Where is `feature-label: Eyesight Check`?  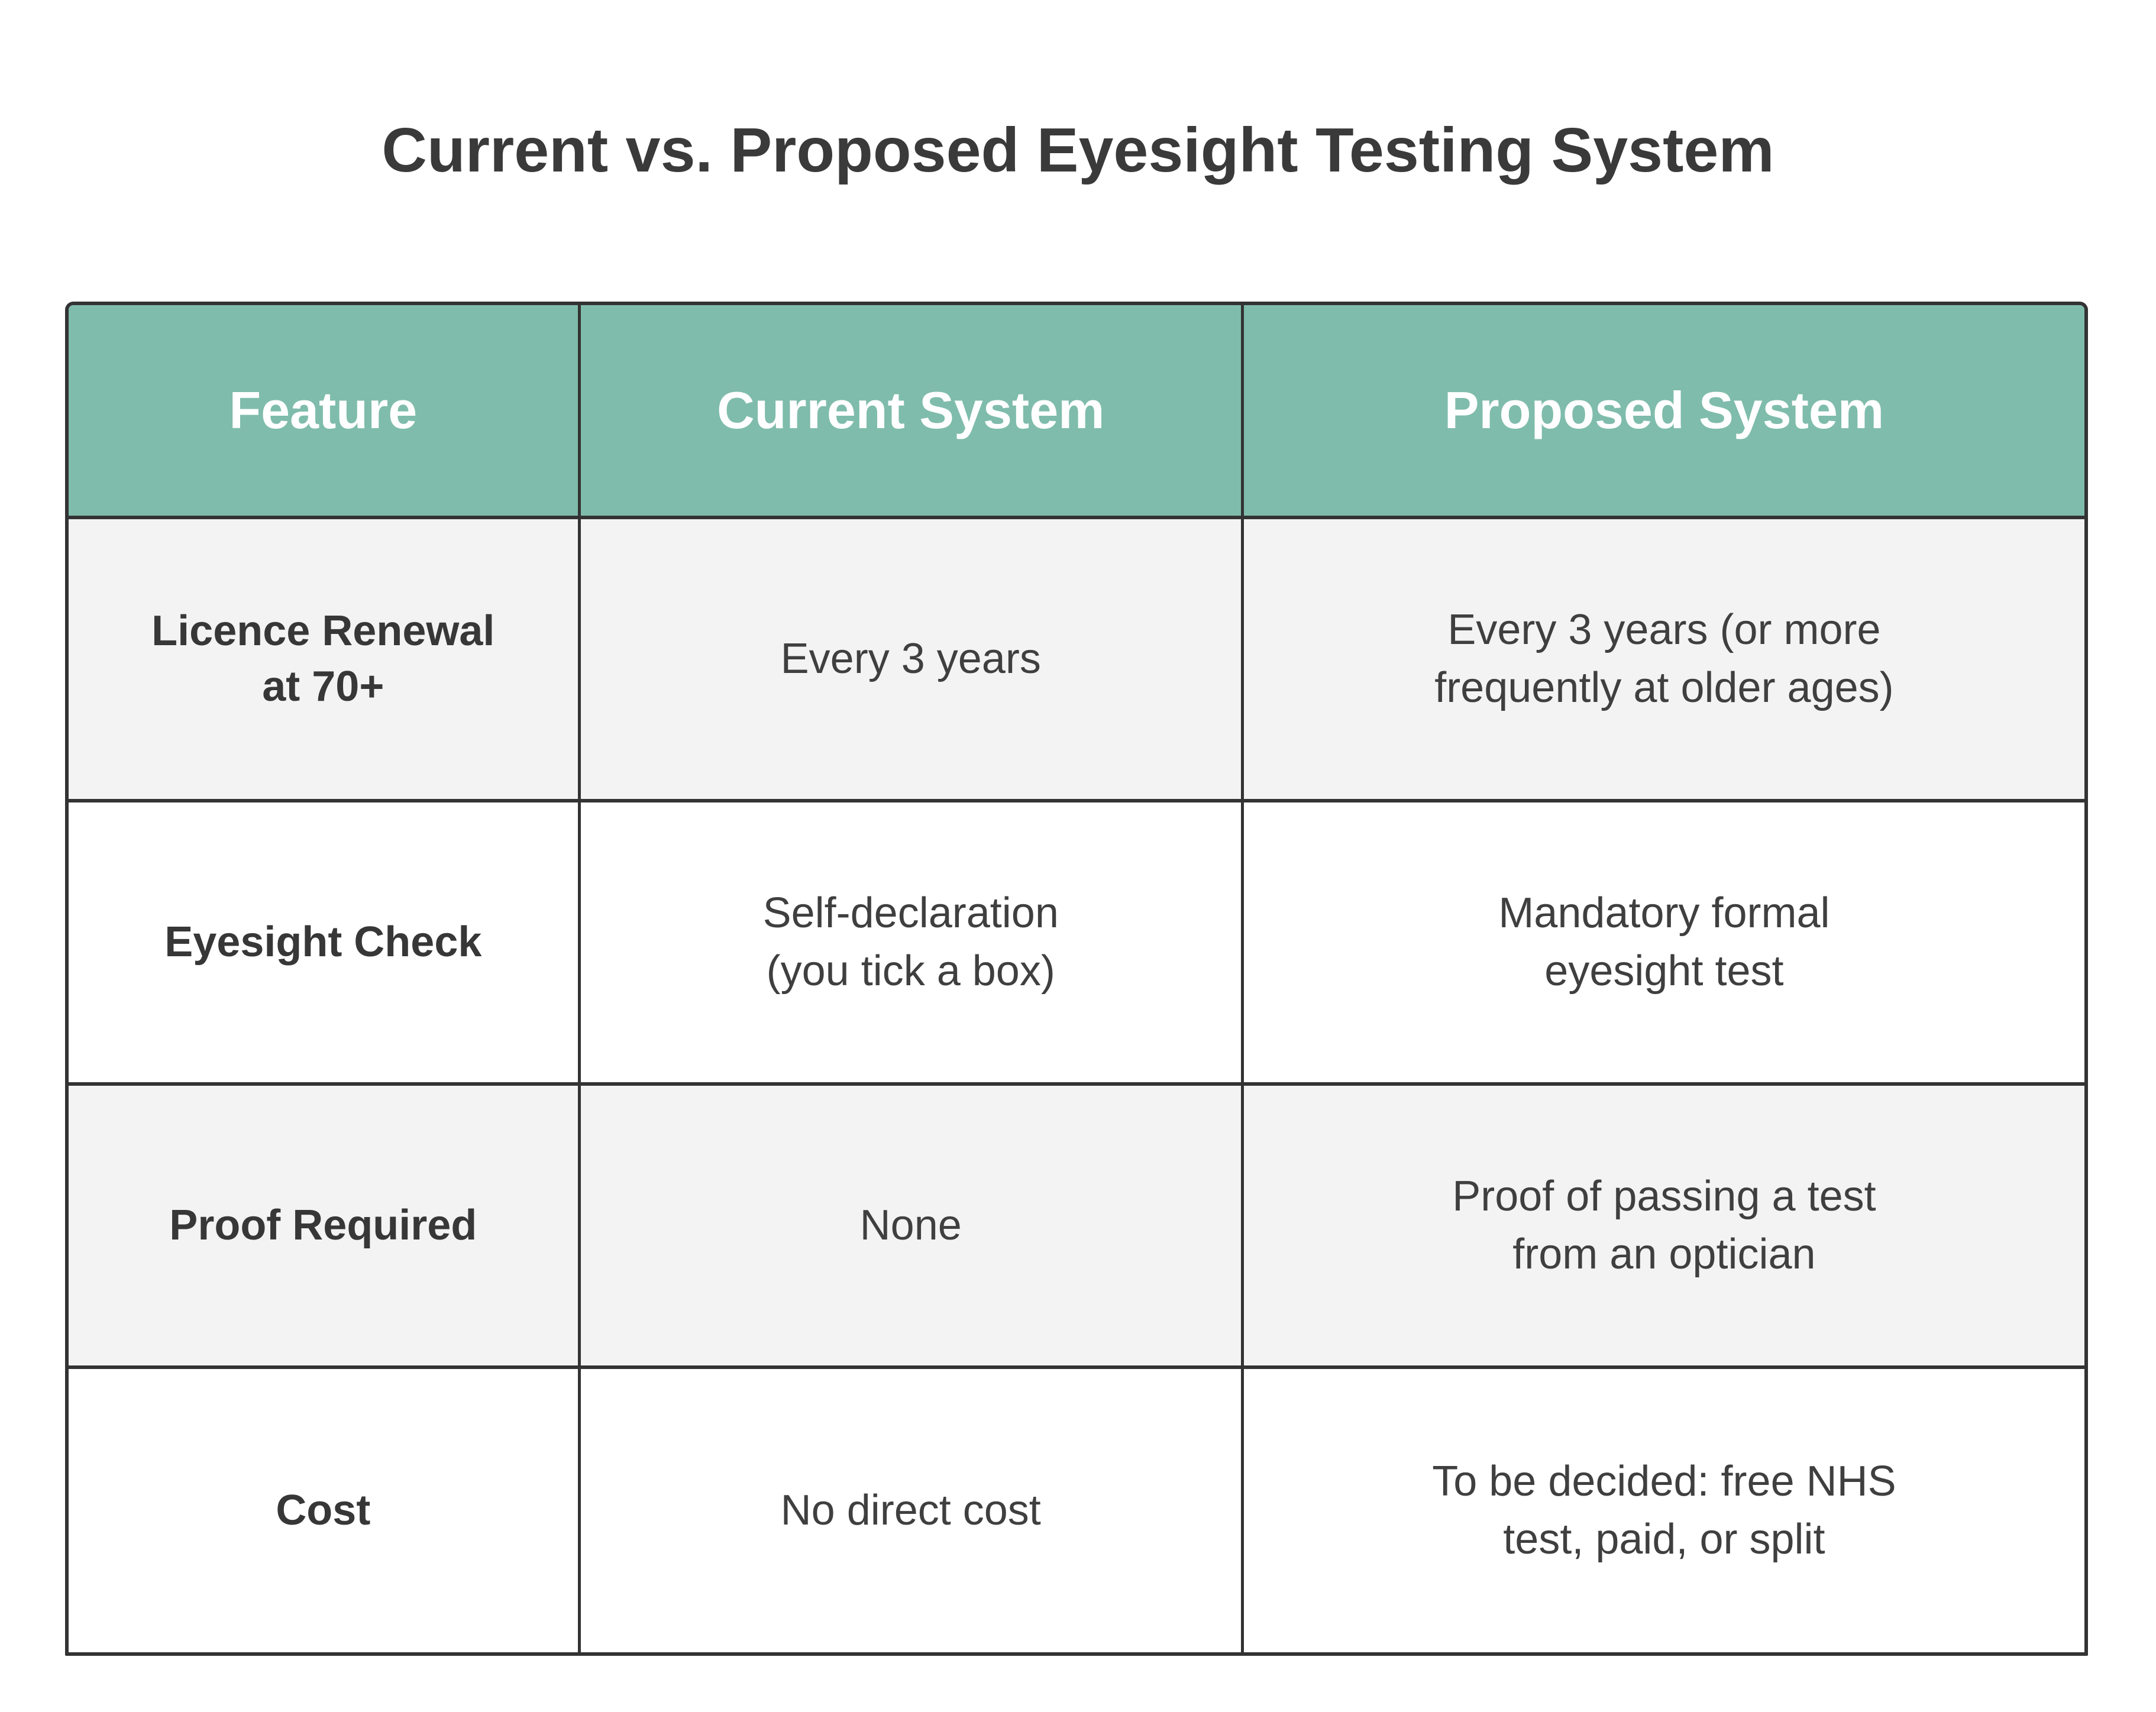
feature-label: Eyesight Check is located at coordinates (325, 944).